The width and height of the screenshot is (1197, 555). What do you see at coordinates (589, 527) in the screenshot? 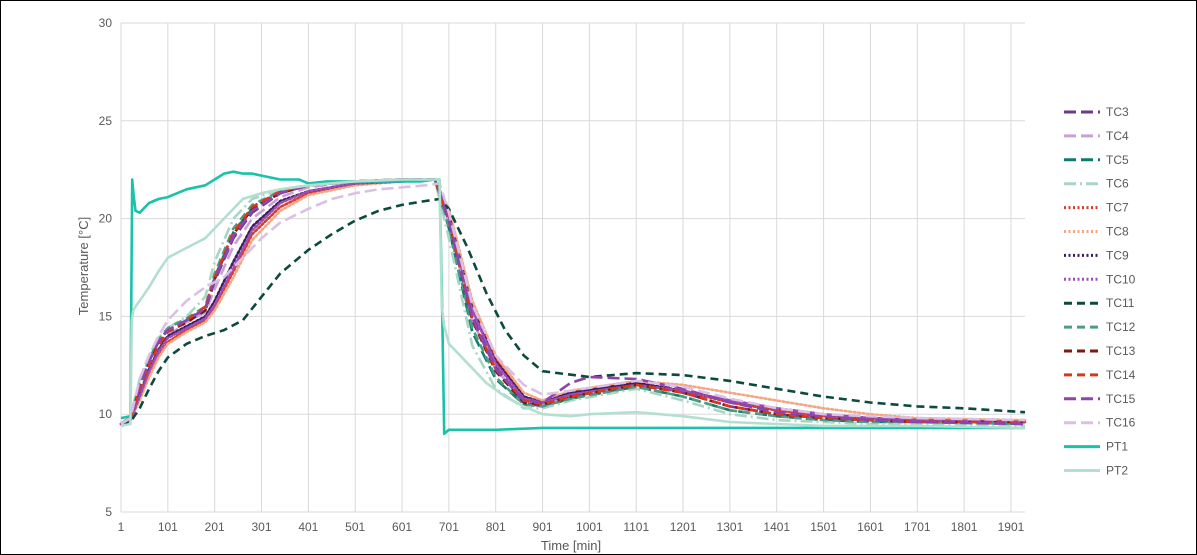
I see `x-tick-label: 1001` at bounding box center [589, 527].